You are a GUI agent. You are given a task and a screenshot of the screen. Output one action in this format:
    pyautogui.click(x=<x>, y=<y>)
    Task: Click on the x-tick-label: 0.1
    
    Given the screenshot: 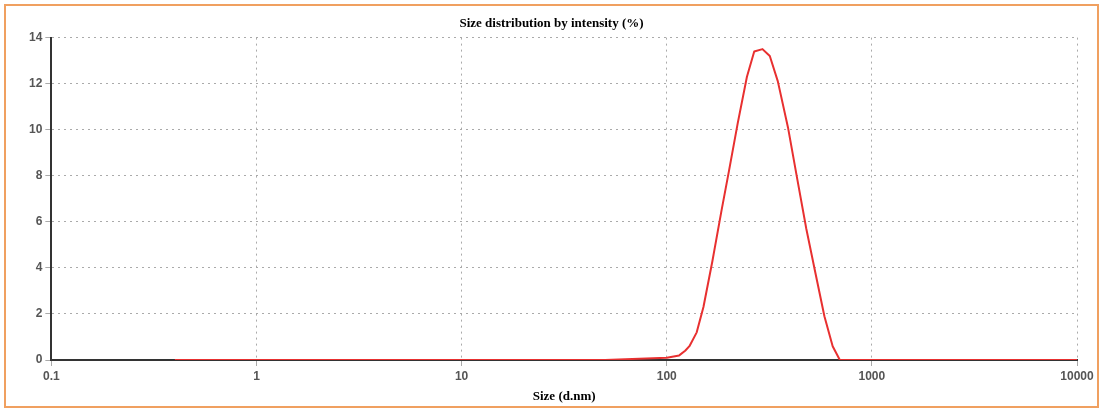 What is the action you would take?
    pyautogui.click(x=52, y=375)
    